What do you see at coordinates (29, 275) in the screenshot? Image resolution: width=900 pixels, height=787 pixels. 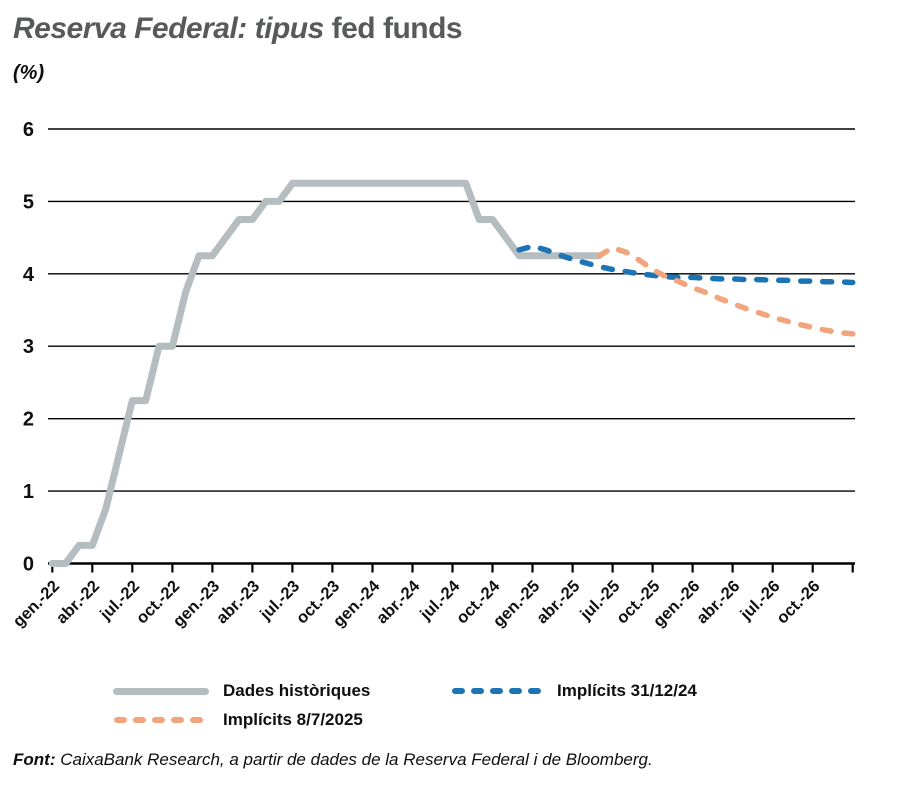 I see `y-tick-label: 4` at bounding box center [29, 275].